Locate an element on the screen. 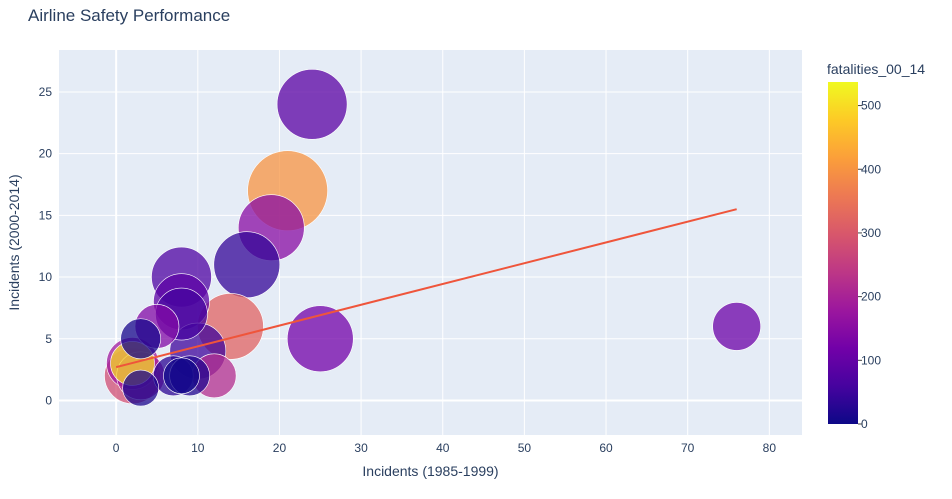 Image resolution: width=952 pixels, height=499 pixels. x-axis-title: Incidents (1985-1999) is located at coordinates (430, 471).